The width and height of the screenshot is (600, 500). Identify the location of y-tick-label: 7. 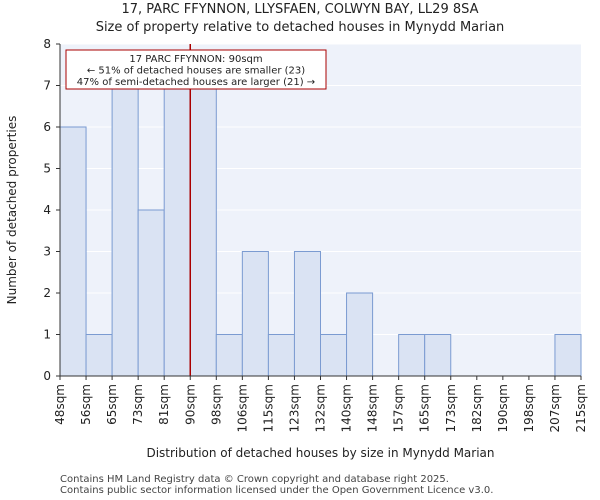
(47, 86).